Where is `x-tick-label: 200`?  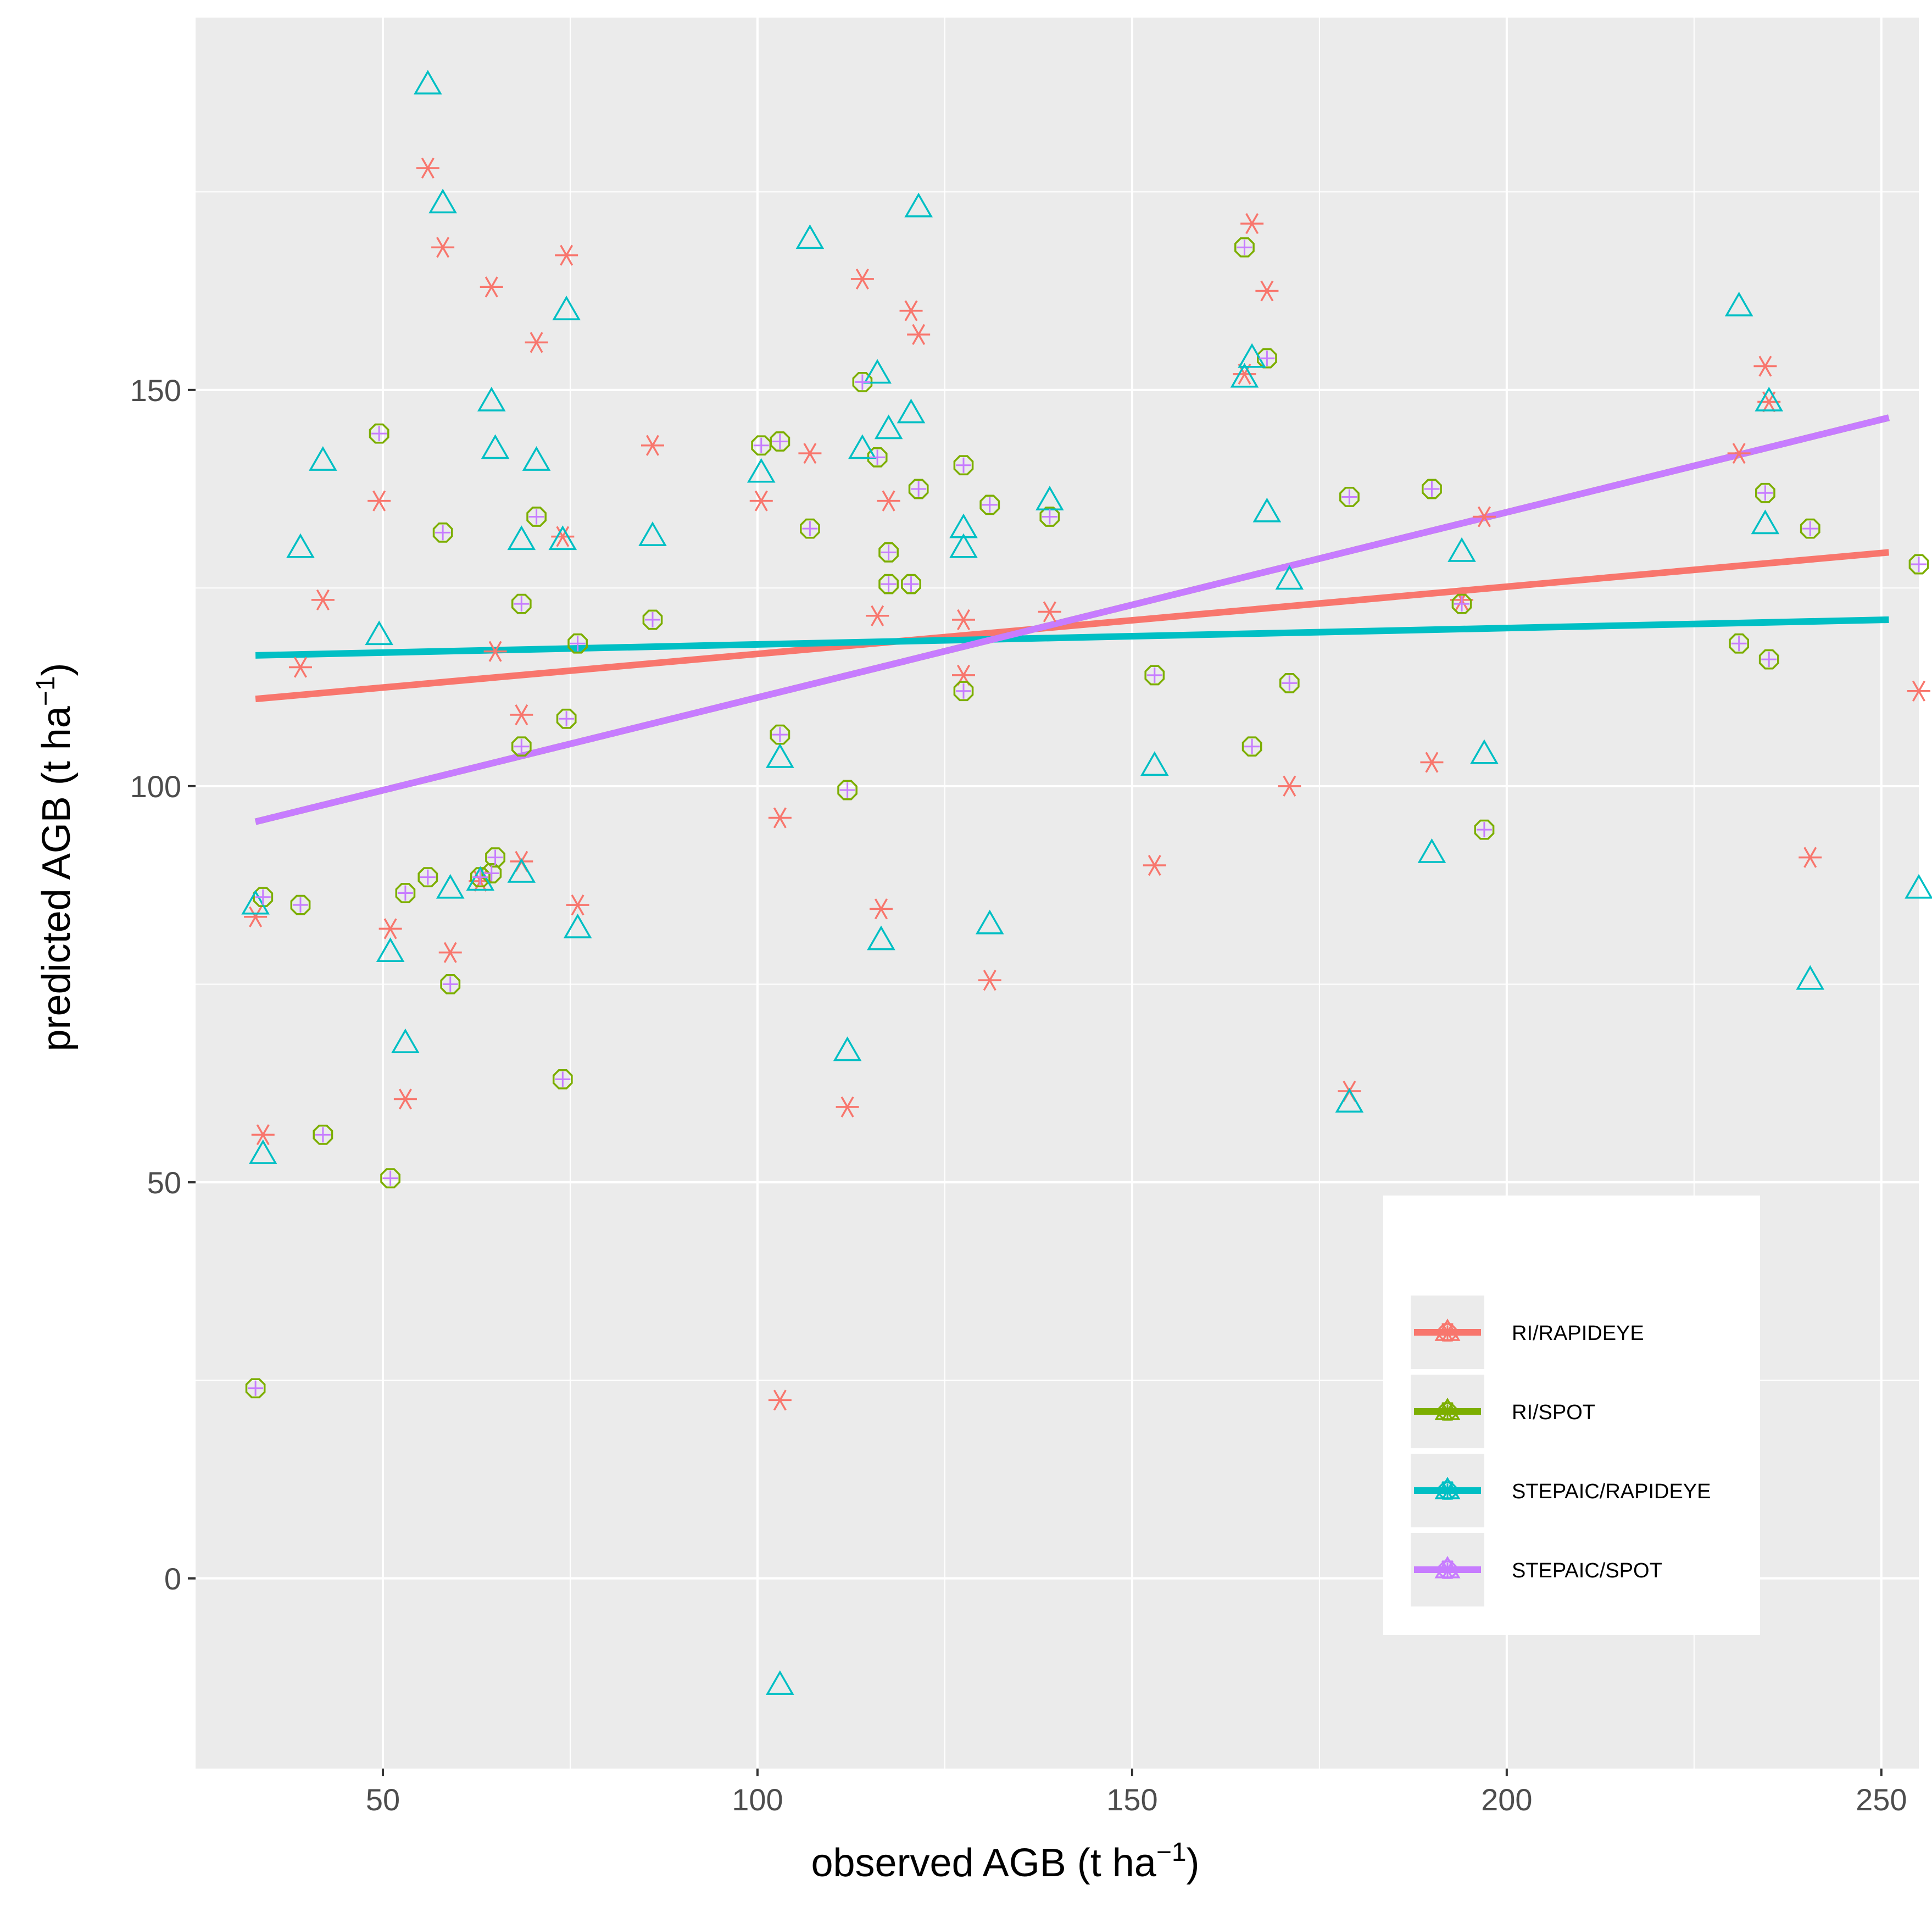
x-tick-label: 200 is located at coordinates (1506, 1800).